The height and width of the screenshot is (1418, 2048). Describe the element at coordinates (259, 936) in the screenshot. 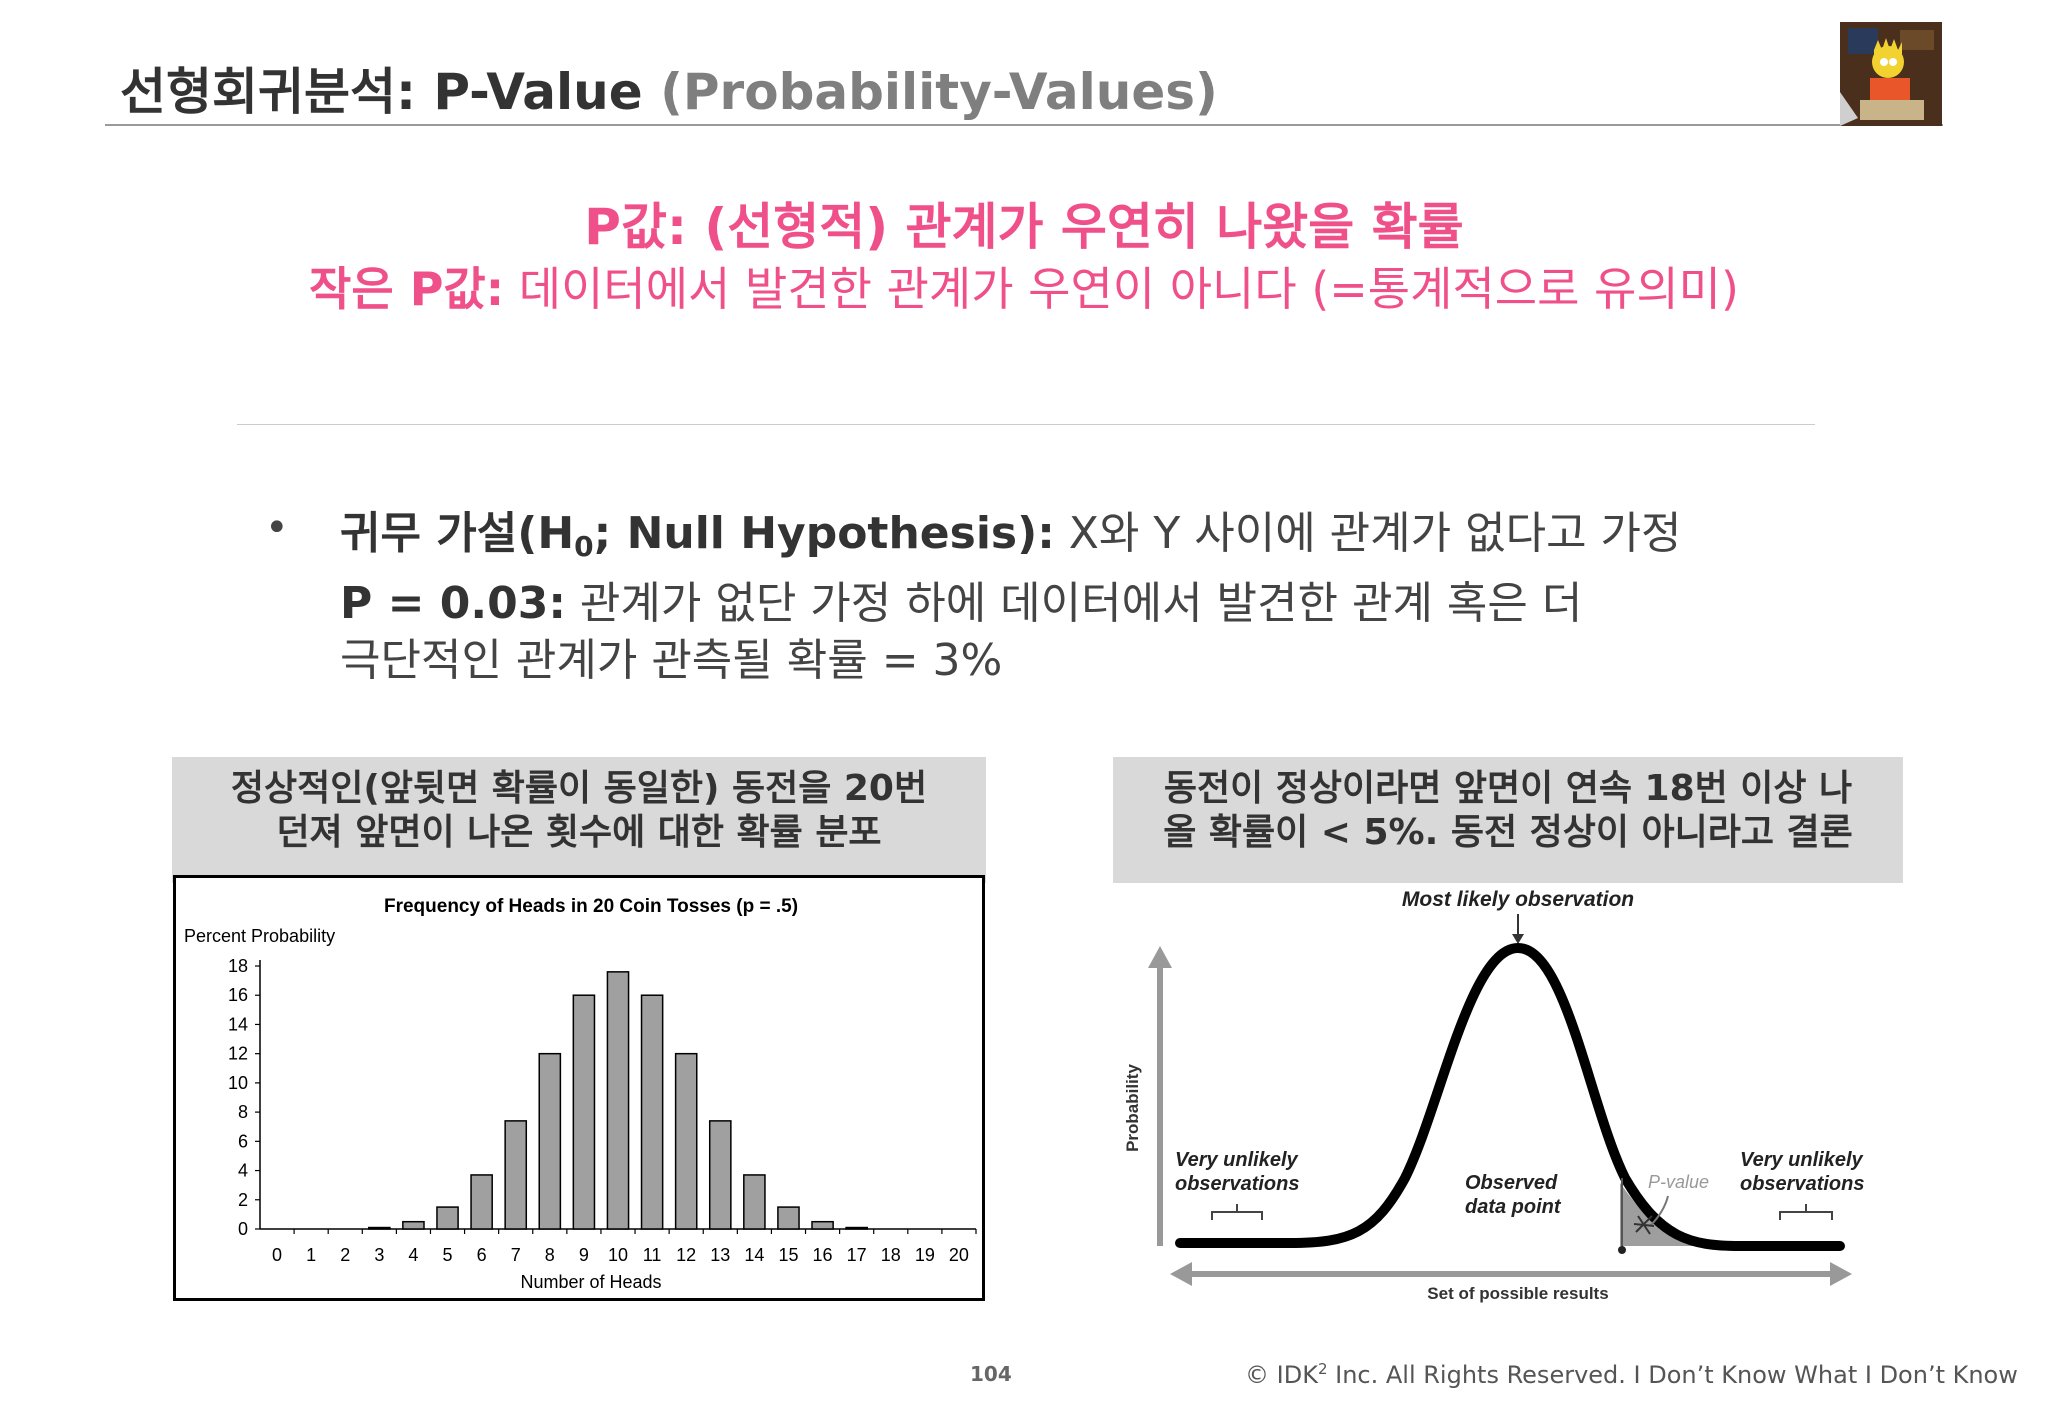

I see `chart-y-axis-label: Percent Probability` at that location.